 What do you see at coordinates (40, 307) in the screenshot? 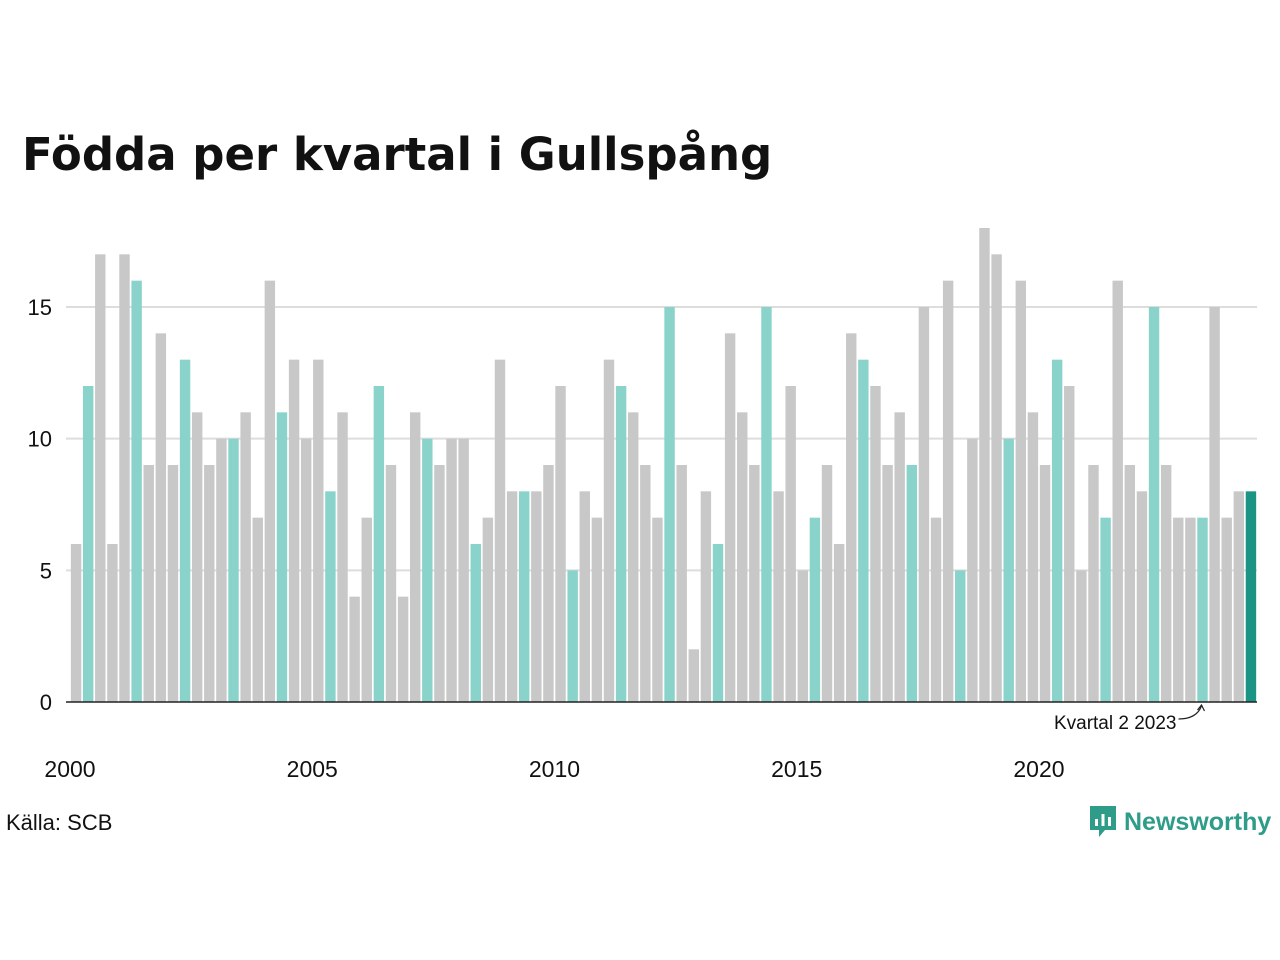
I see `y-tick-label: 15` at bounding box center [40, 307].